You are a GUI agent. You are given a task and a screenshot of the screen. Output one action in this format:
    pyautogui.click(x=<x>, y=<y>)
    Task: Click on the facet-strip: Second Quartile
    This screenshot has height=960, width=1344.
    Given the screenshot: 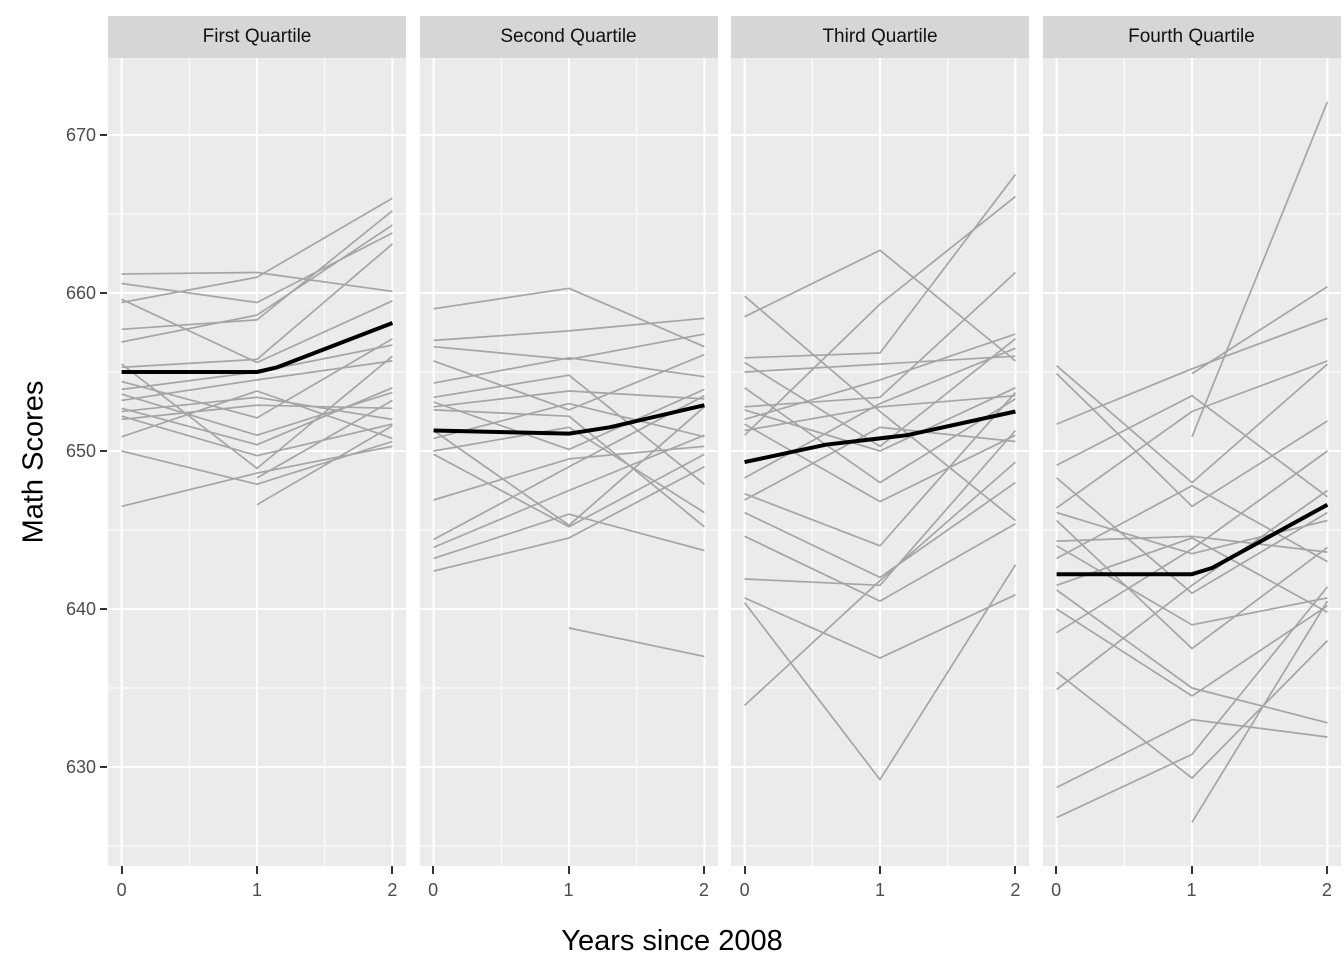 What is the action you would take?
    pyautogui.click(x=568, y=37)
    